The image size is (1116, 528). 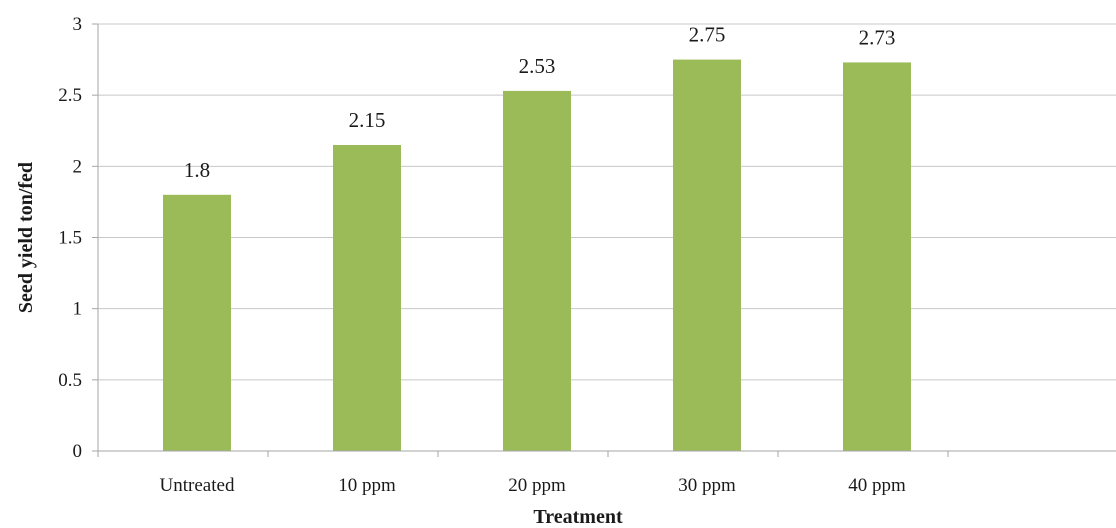 I want to click on y-tick-labels: 0 0.5 1 1.5 2 2.5 3, so click(x=78, y=238).